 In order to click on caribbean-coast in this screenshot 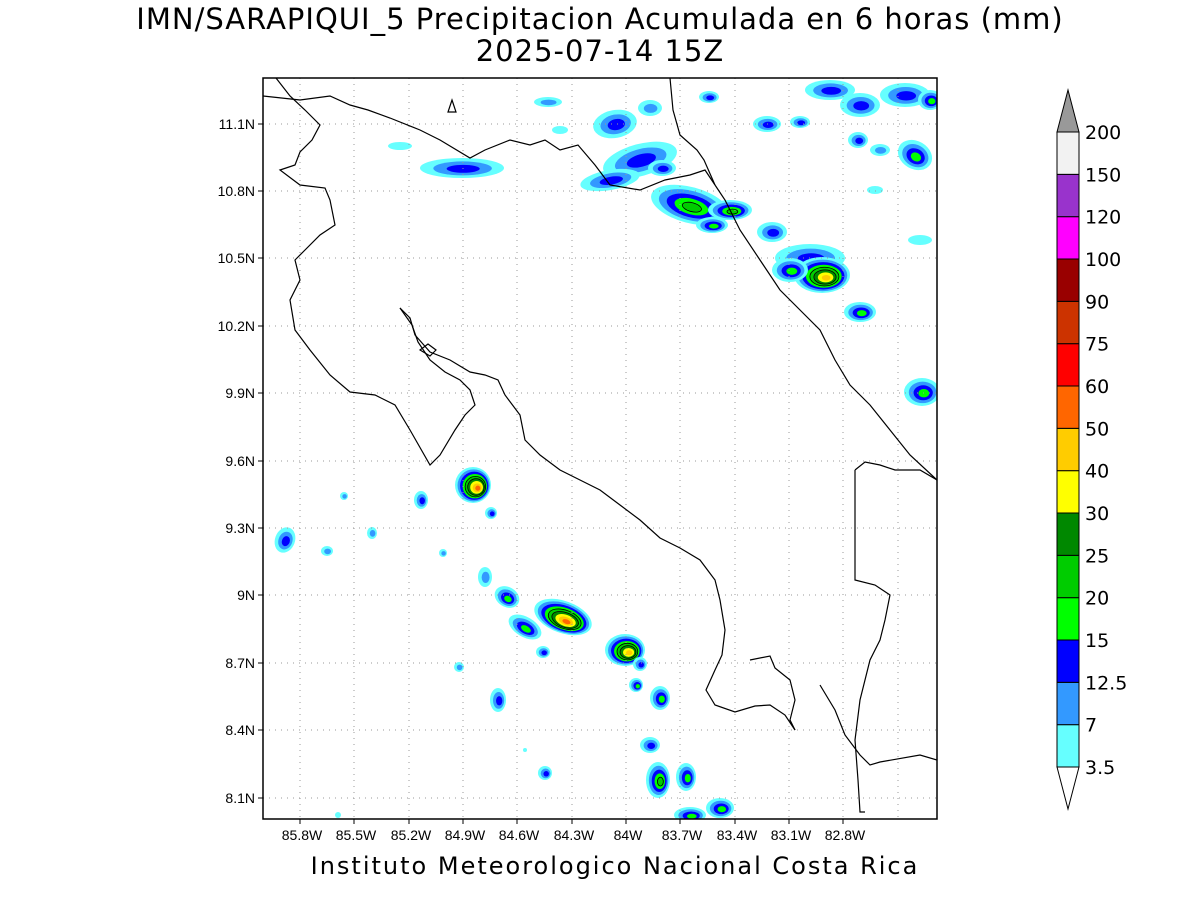, I will do `click(825, 332)`.